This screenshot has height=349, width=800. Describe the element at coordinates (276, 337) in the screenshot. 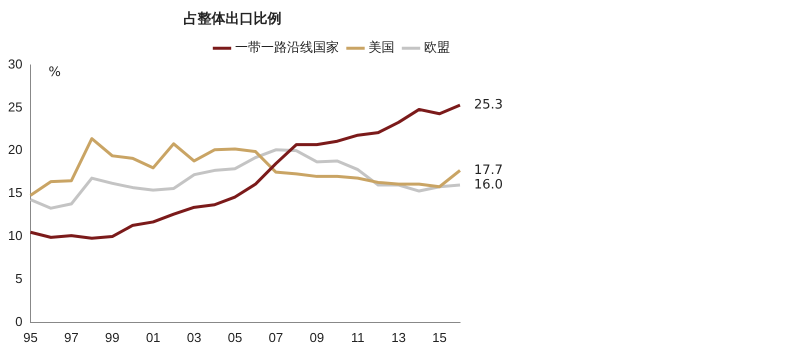

I see `x-tick-label: 07` at that location.